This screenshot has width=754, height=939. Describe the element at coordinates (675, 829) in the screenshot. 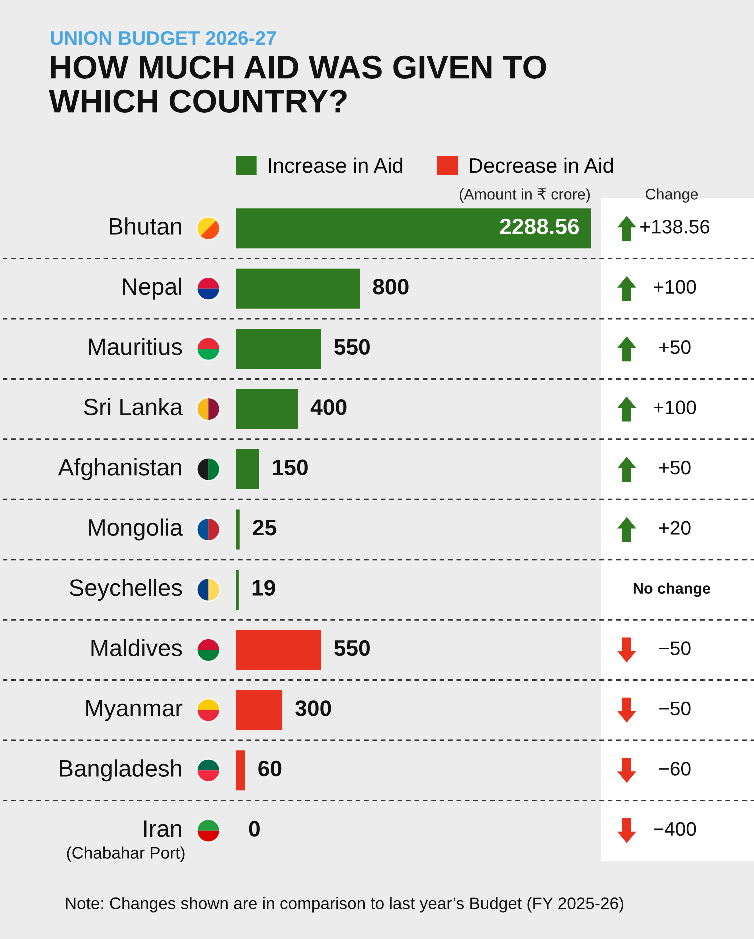

I see `text: −400` at that location.